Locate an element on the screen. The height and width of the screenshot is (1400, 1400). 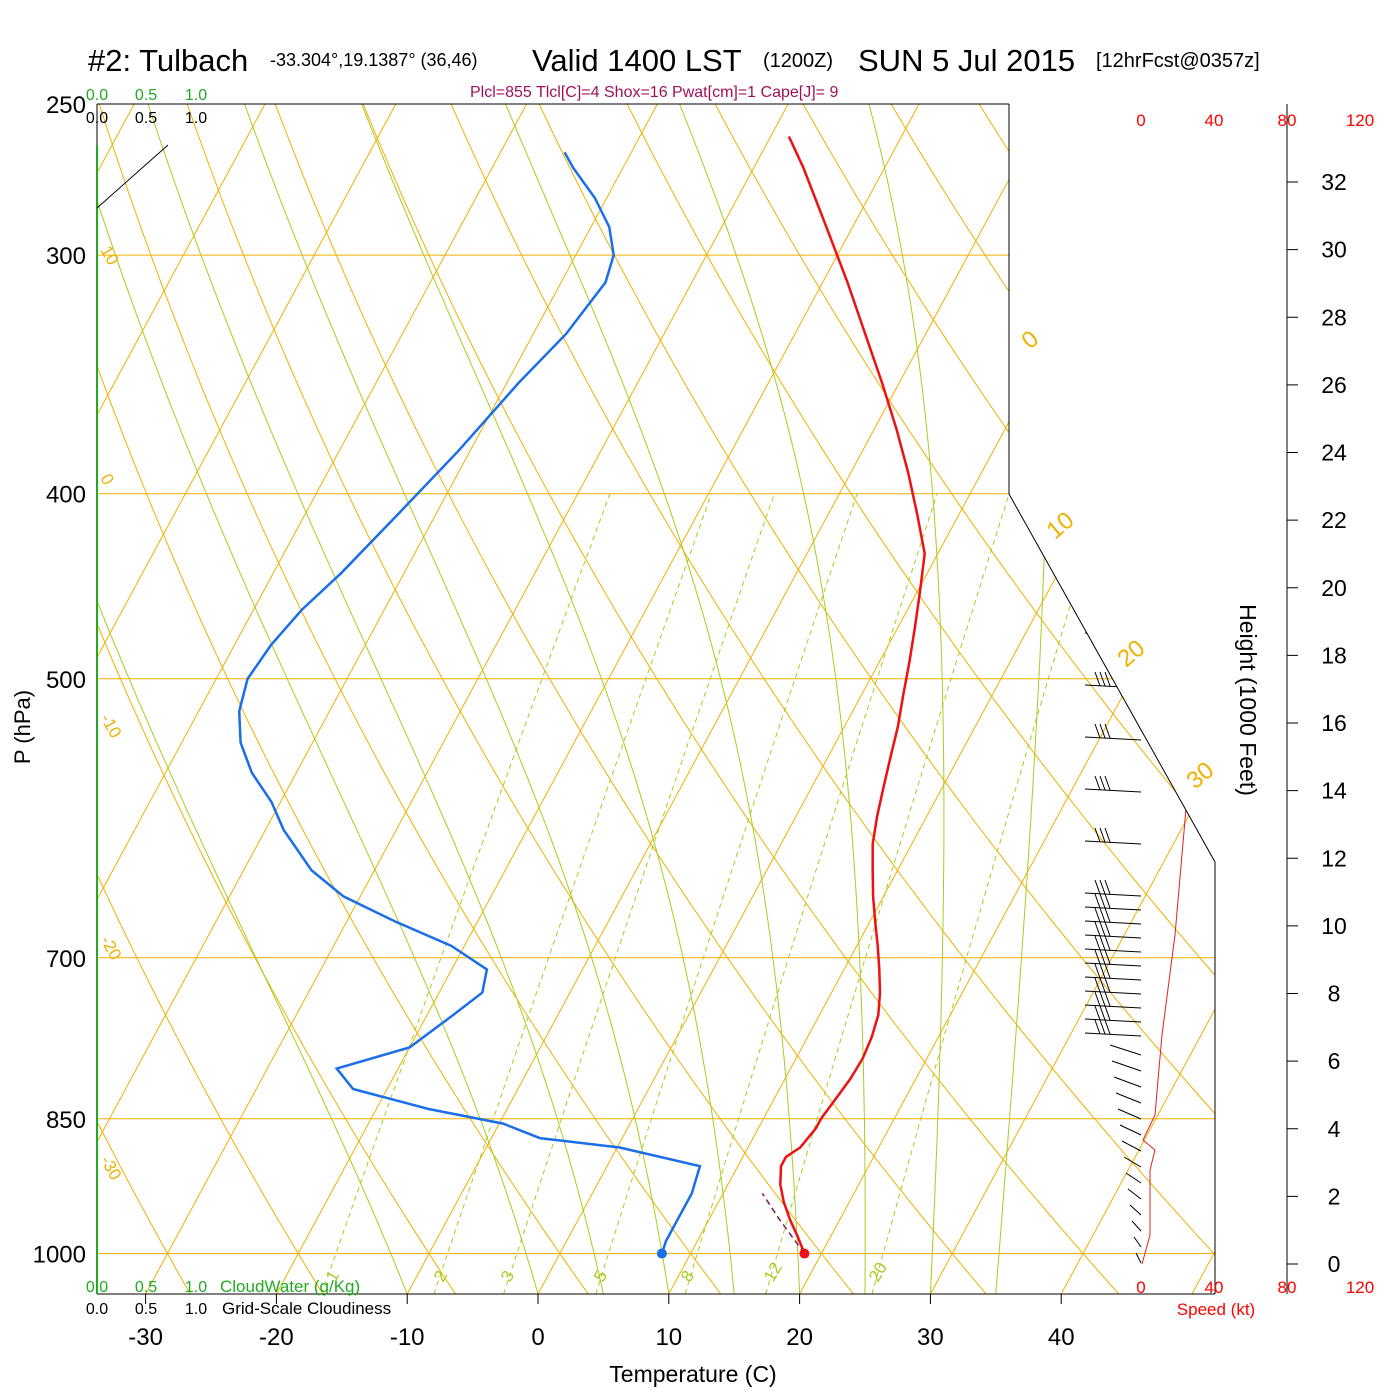
x-tick-label: -10 is located at coordinates (407, 1337).